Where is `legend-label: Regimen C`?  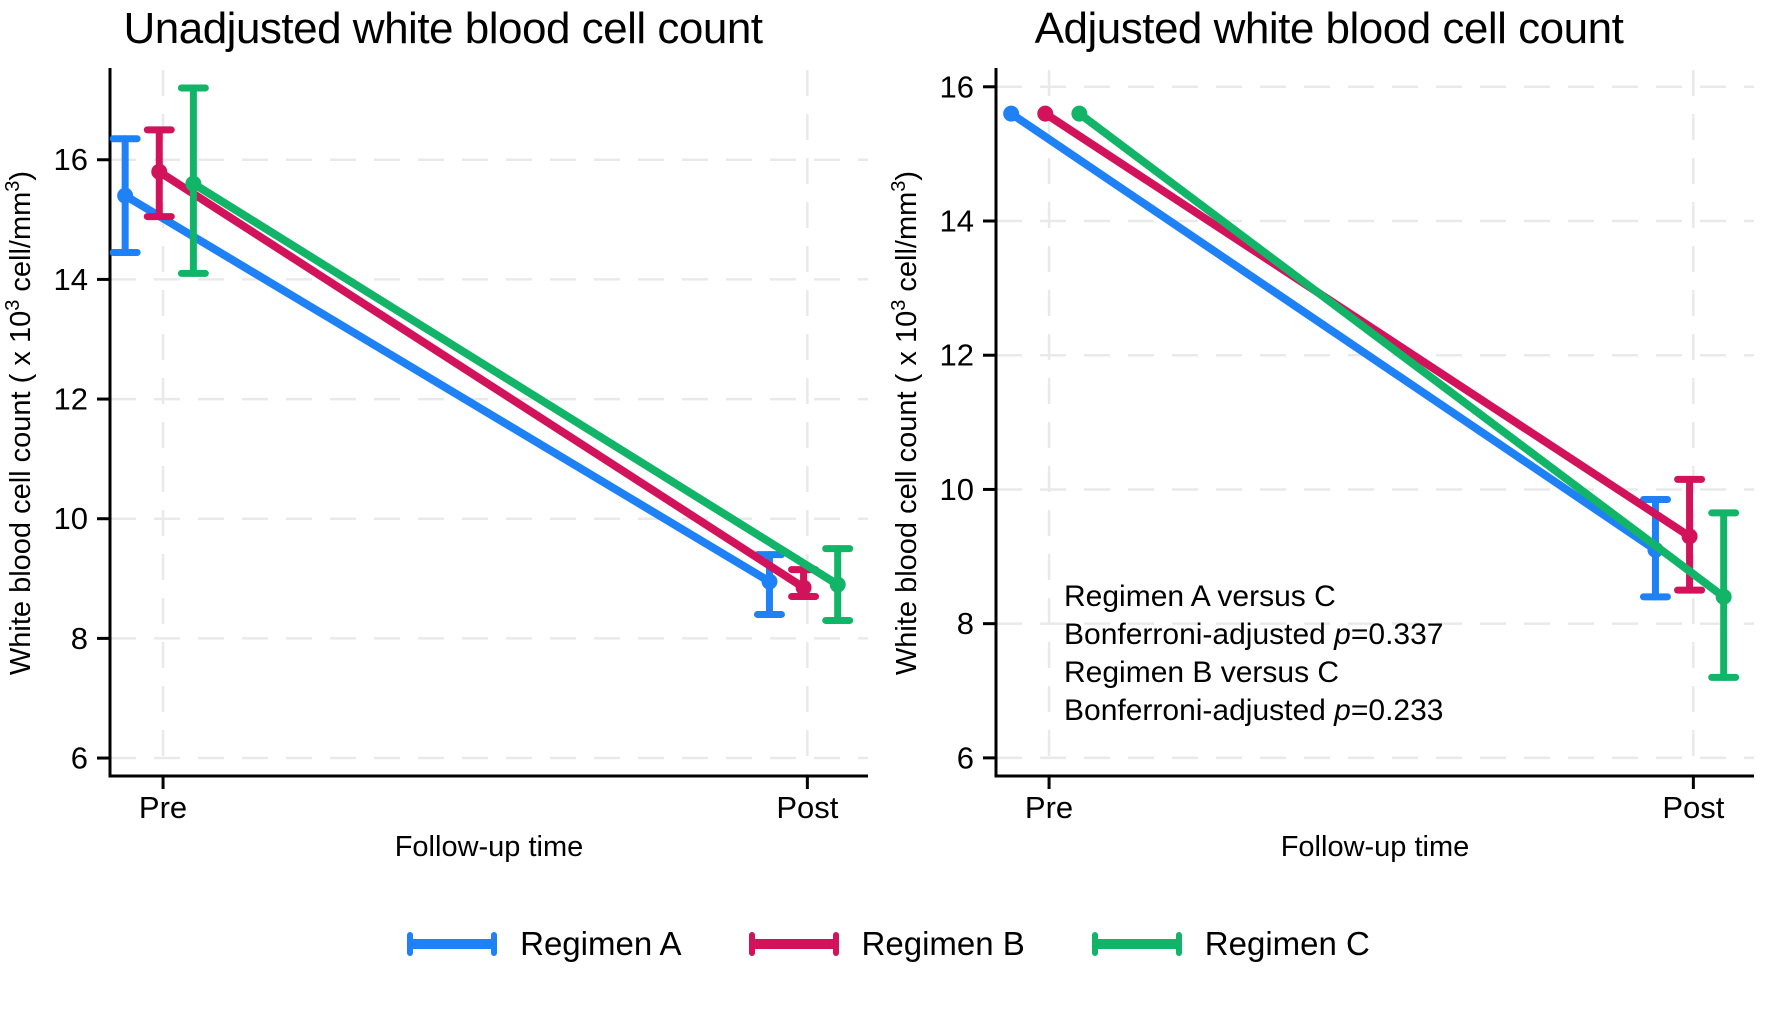 legend-label: Regimen C is located at coordinates (1287, 943).